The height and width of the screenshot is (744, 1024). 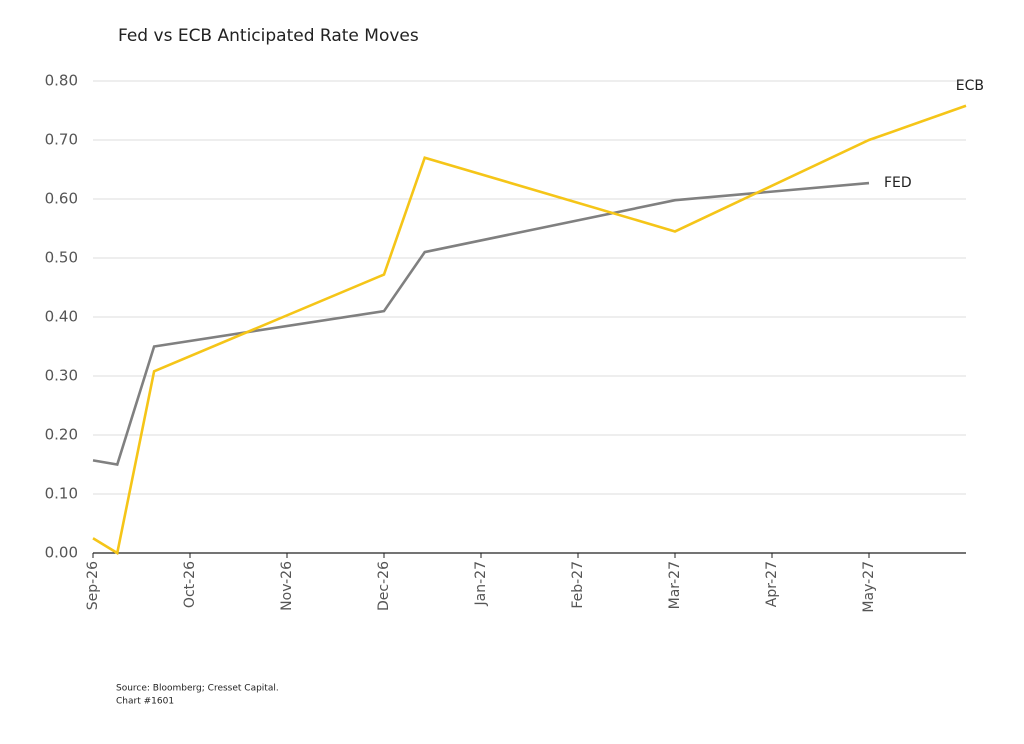 I want to click on x-tick-label: Dec-26, so click(x=384, y=586).